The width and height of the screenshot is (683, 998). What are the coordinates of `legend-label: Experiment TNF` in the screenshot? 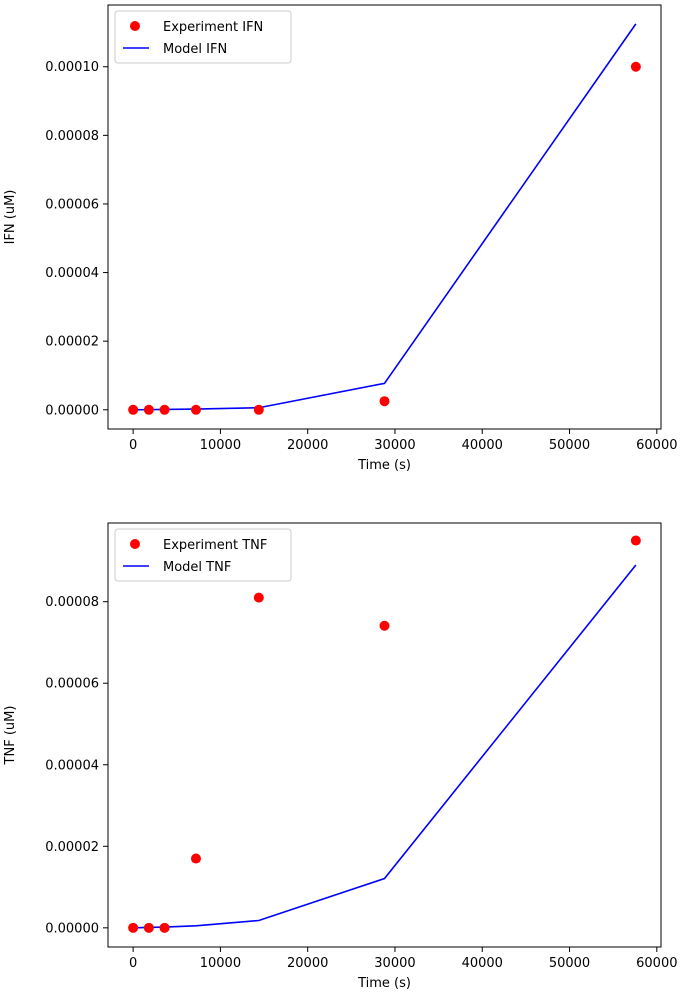 It's located at (215, 545).